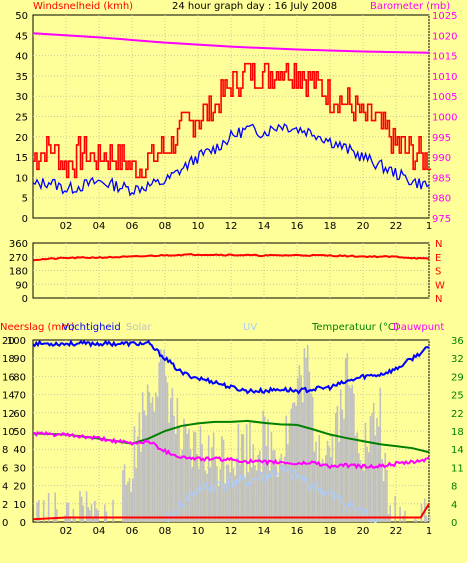  I want to click on x-tick-label: 22, so click(396, 226).